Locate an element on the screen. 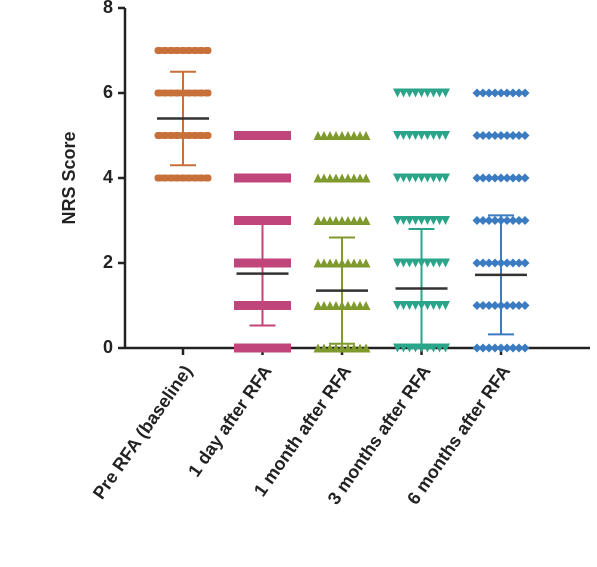  y-tick-label: 4 is located at coordinates (108, 177).